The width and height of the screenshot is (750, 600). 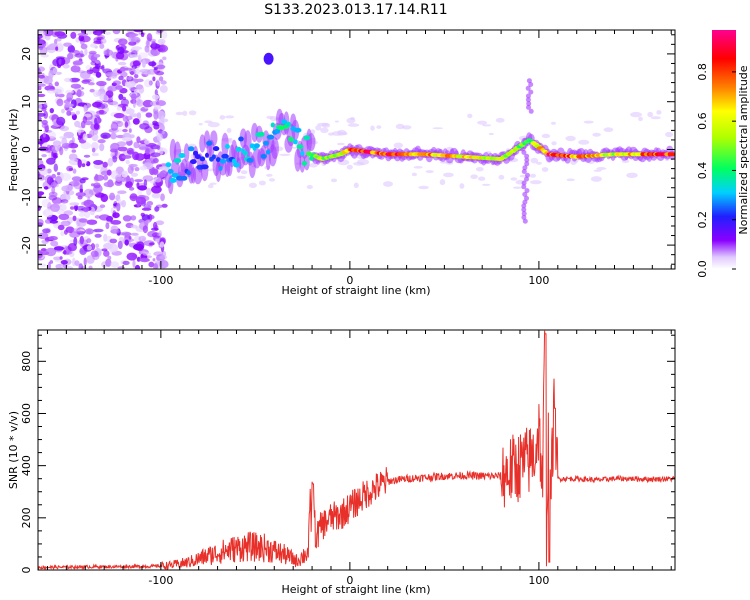 I want to click on colorbar-tick-label: 0.8, so click(x=702, y=72).